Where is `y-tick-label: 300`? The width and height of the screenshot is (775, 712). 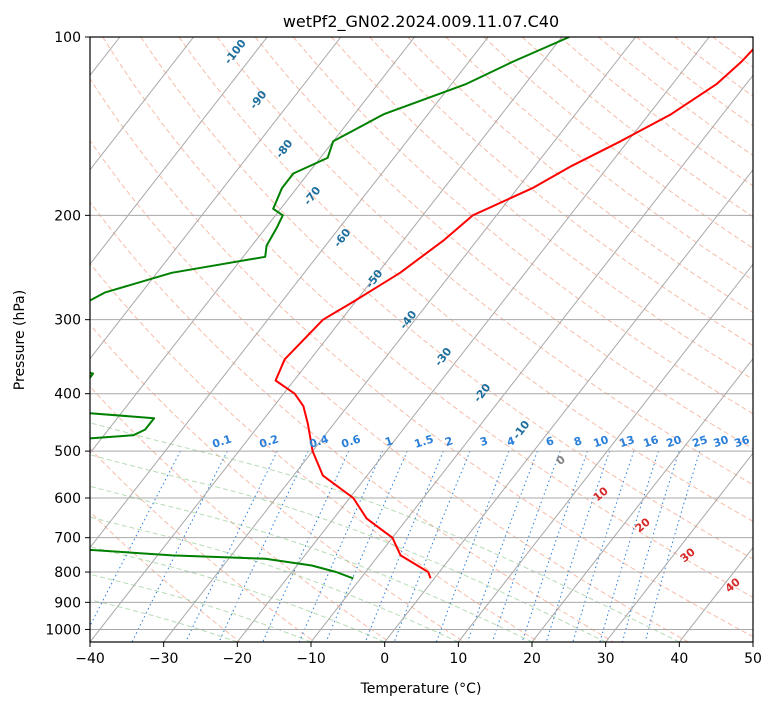 y-tick-label: 300 is located at coordinates (67, 321).